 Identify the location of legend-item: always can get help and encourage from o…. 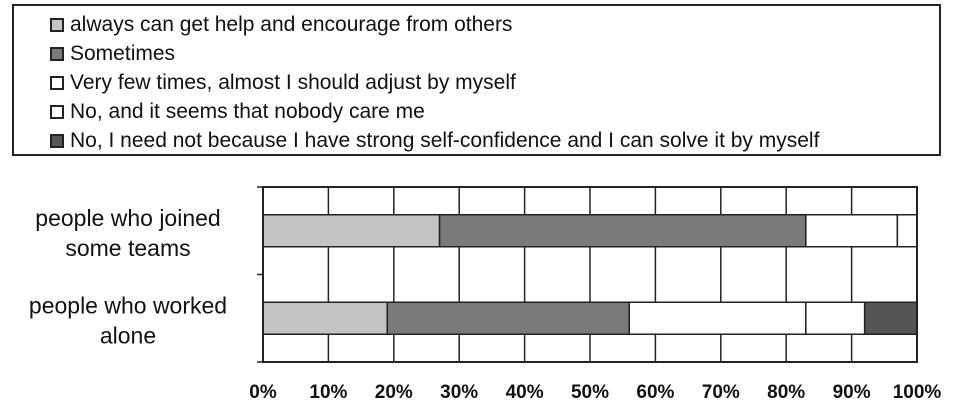
(494, 24).